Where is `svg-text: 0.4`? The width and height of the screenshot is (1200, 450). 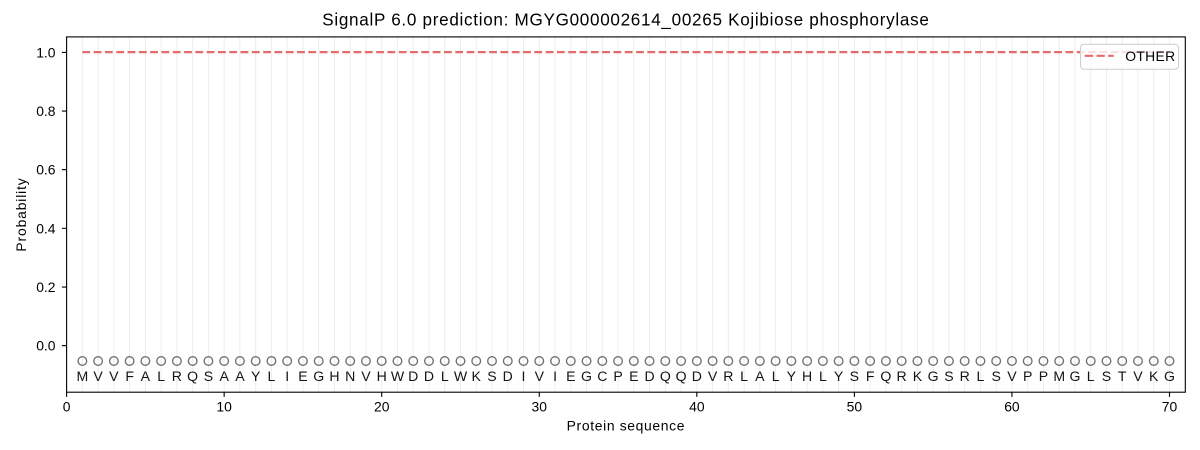
svg-text: 0.4 is located at coordinates (46, 228).